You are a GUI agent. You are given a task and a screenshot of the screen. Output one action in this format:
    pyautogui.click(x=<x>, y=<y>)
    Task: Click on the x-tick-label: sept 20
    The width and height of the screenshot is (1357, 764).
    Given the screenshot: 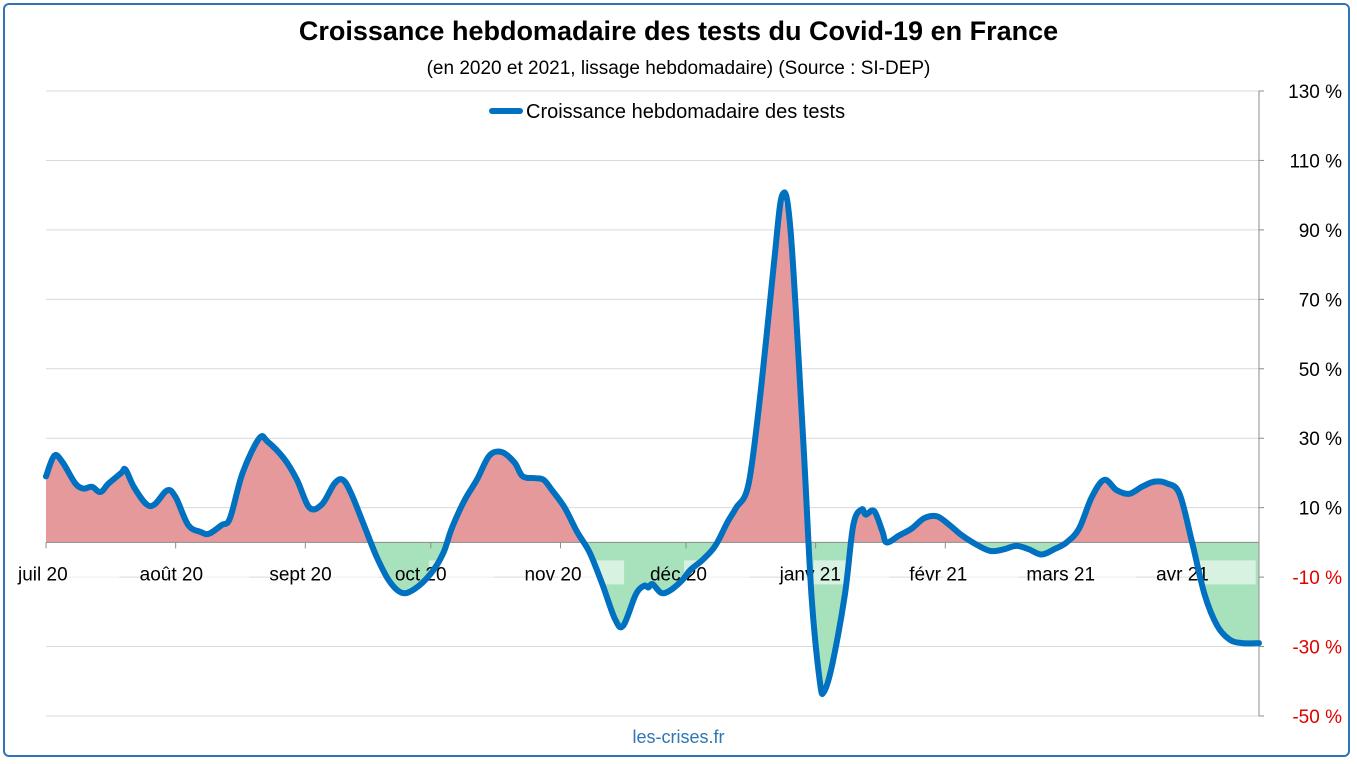 What is the action you would take?
    pyautogui.click(x=300, y=574)
    